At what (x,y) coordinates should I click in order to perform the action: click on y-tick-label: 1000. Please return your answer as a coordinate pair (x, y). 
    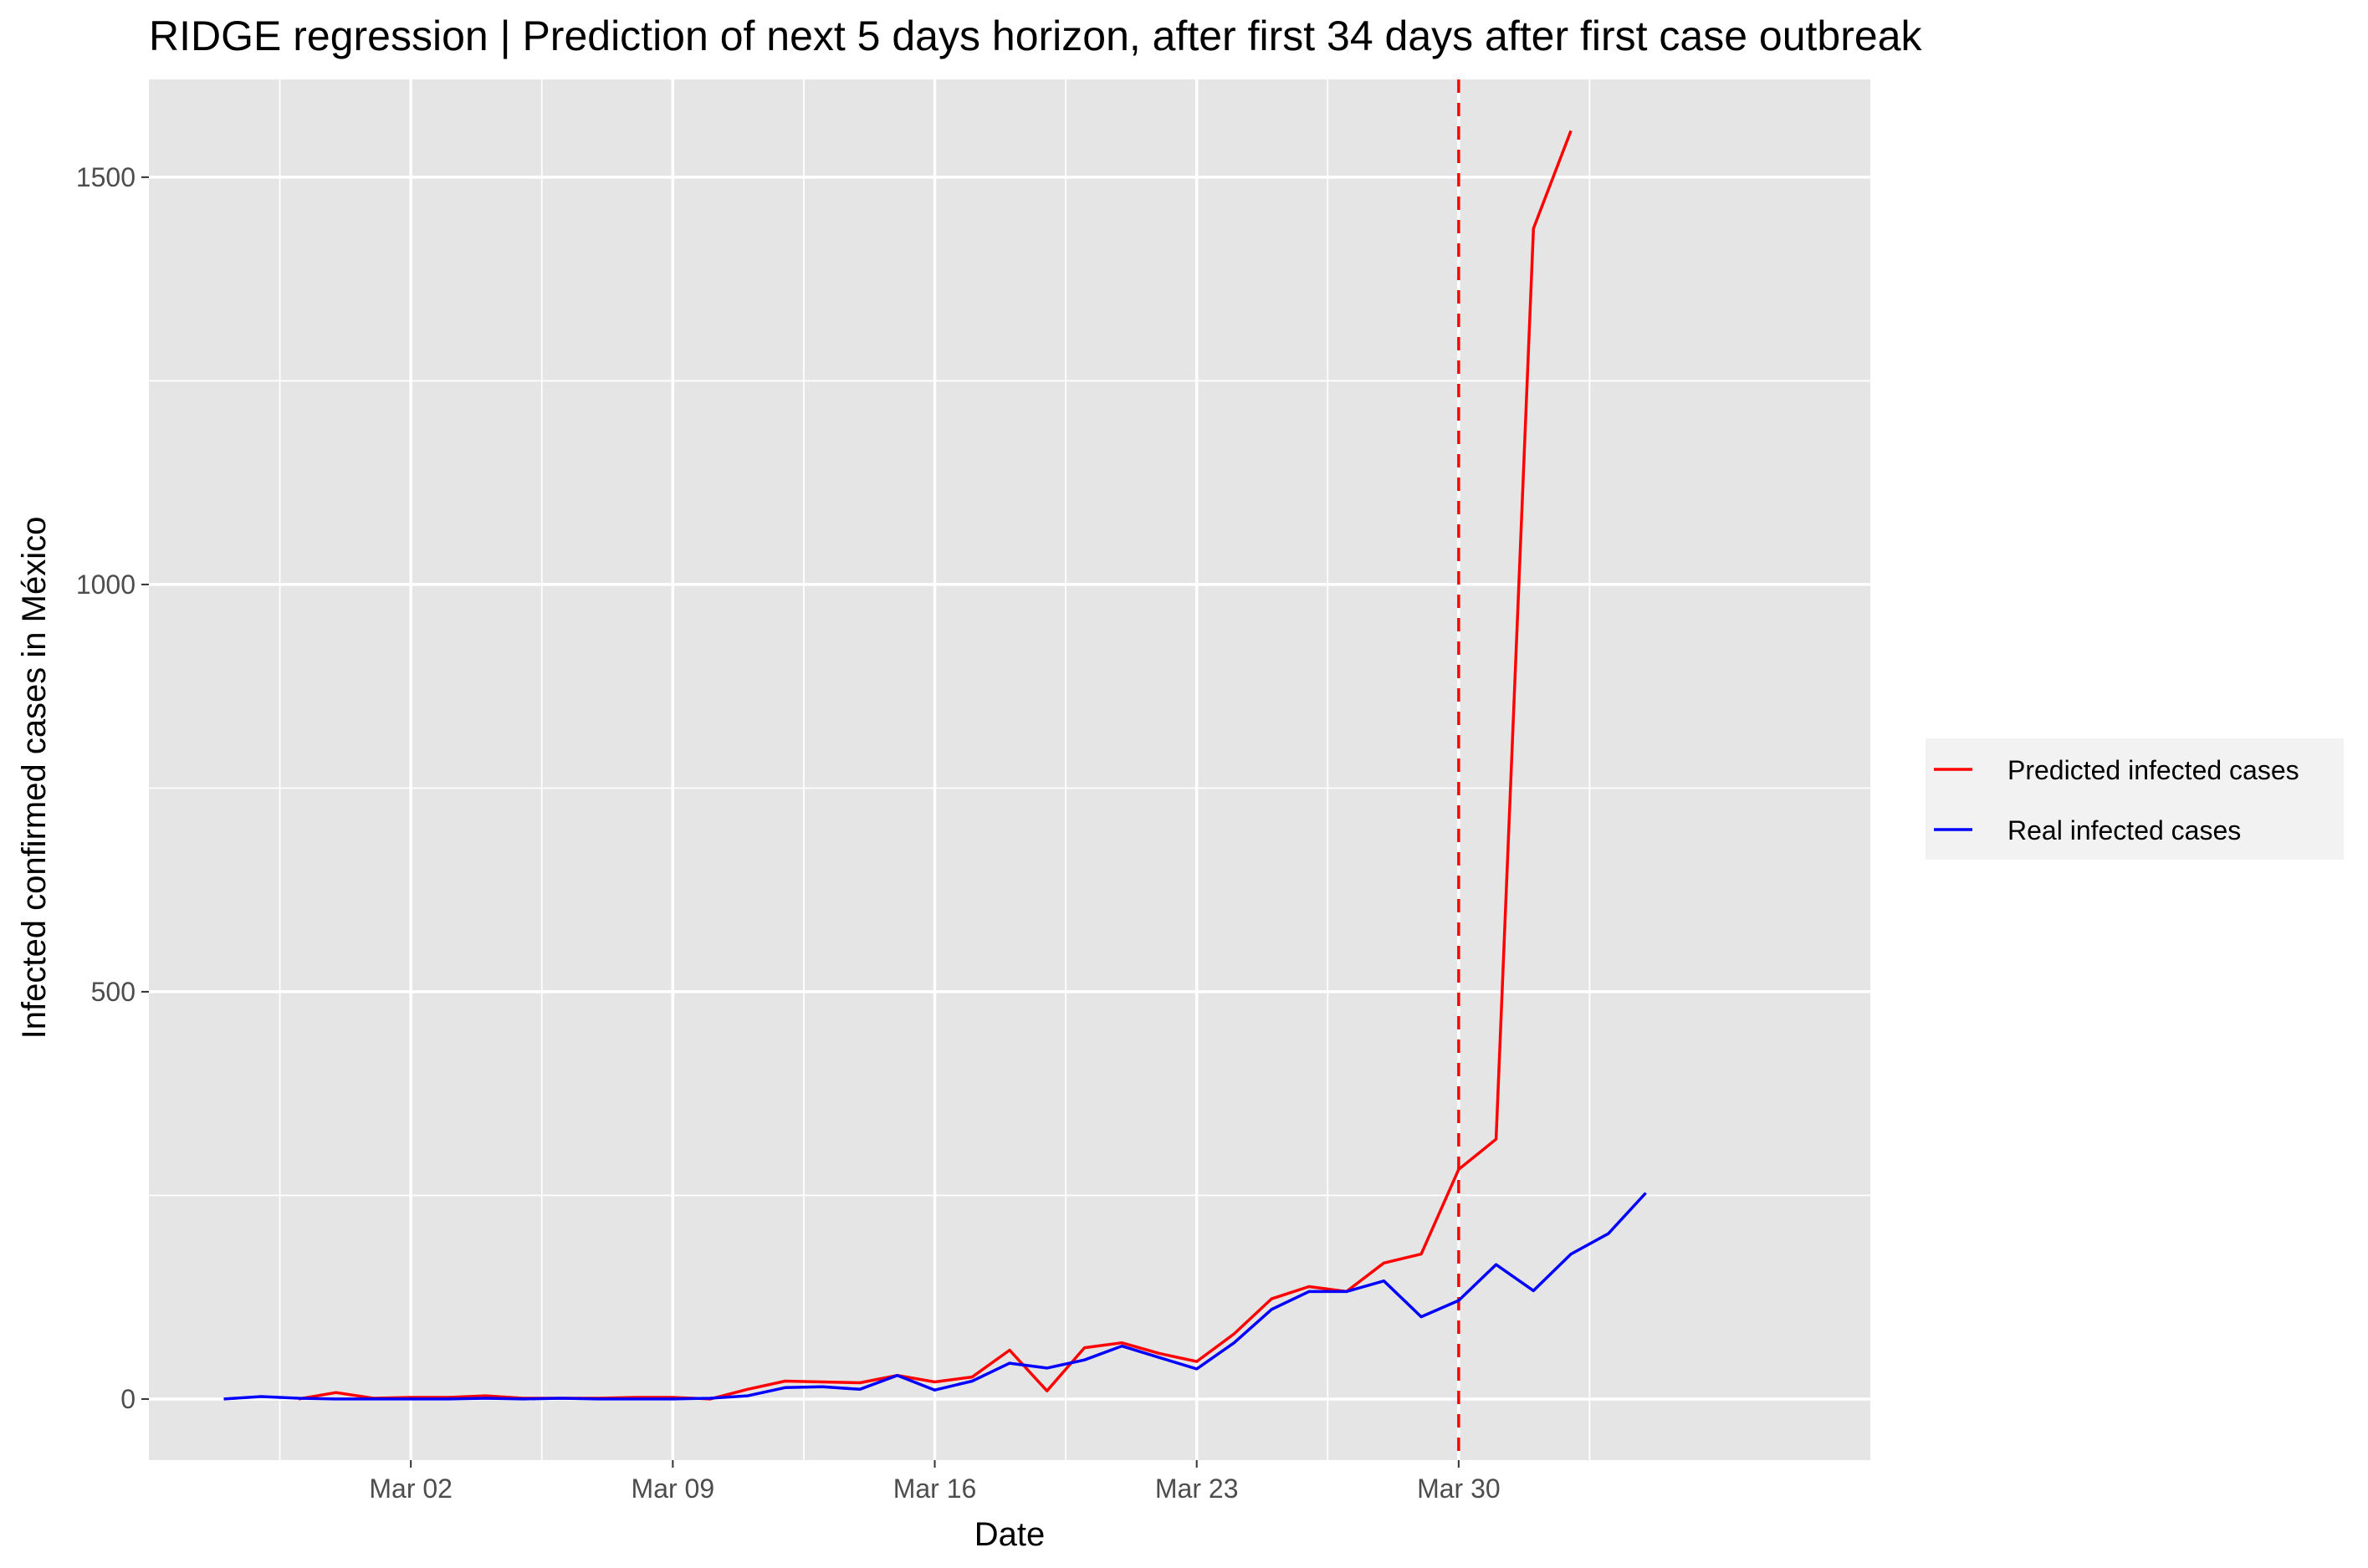
    Looking at the image, I should click on (106, 584).